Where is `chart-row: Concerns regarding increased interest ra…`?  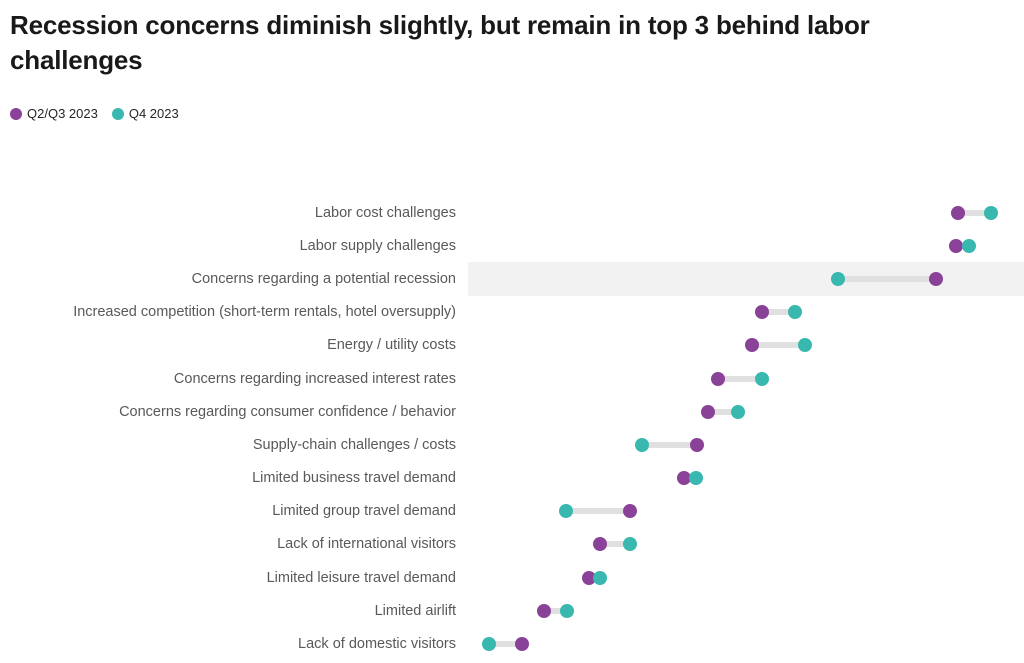 chart-row: Concerns regarding increased interest ra… is located at coordinates (512, 378).